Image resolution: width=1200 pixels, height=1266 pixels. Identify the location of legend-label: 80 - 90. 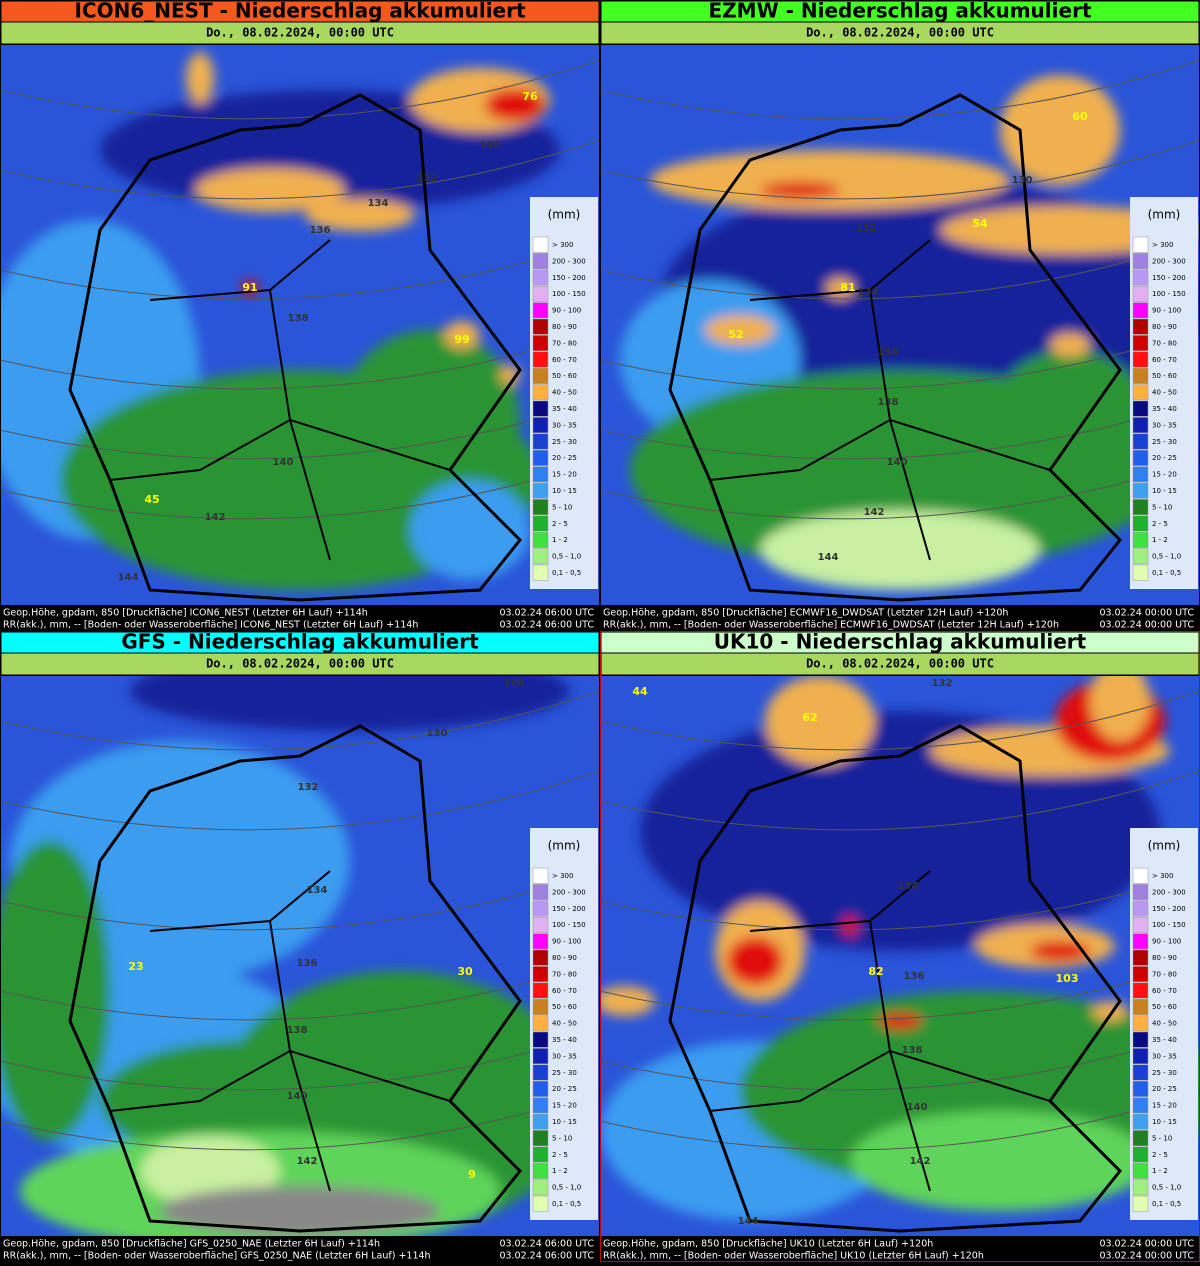
(564, 327).